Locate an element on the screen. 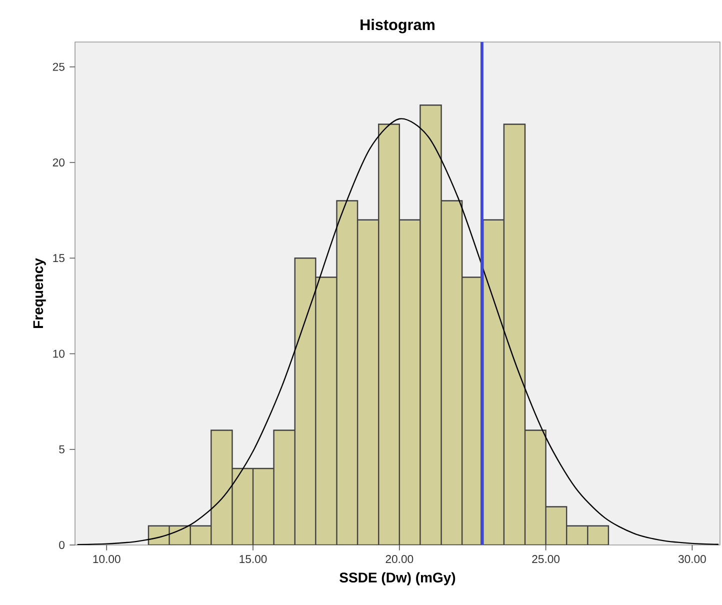  x-tick-label: 20.00 is located at coordinates (400, 559).